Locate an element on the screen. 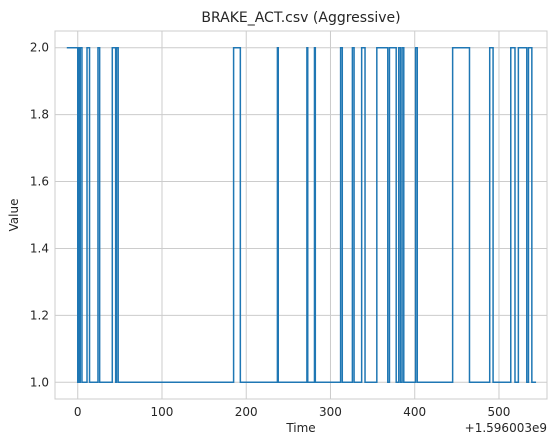  x-tick-label: 300 is located at coordinates (330, 412).